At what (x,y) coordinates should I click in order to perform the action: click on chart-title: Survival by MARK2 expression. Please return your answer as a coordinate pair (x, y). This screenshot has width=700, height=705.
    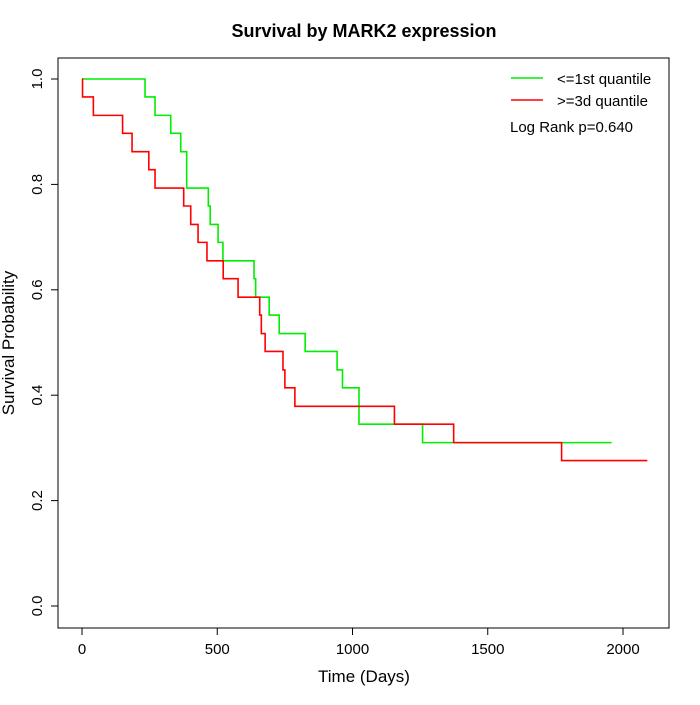
    Looking at the image, I should click on (363, 31).